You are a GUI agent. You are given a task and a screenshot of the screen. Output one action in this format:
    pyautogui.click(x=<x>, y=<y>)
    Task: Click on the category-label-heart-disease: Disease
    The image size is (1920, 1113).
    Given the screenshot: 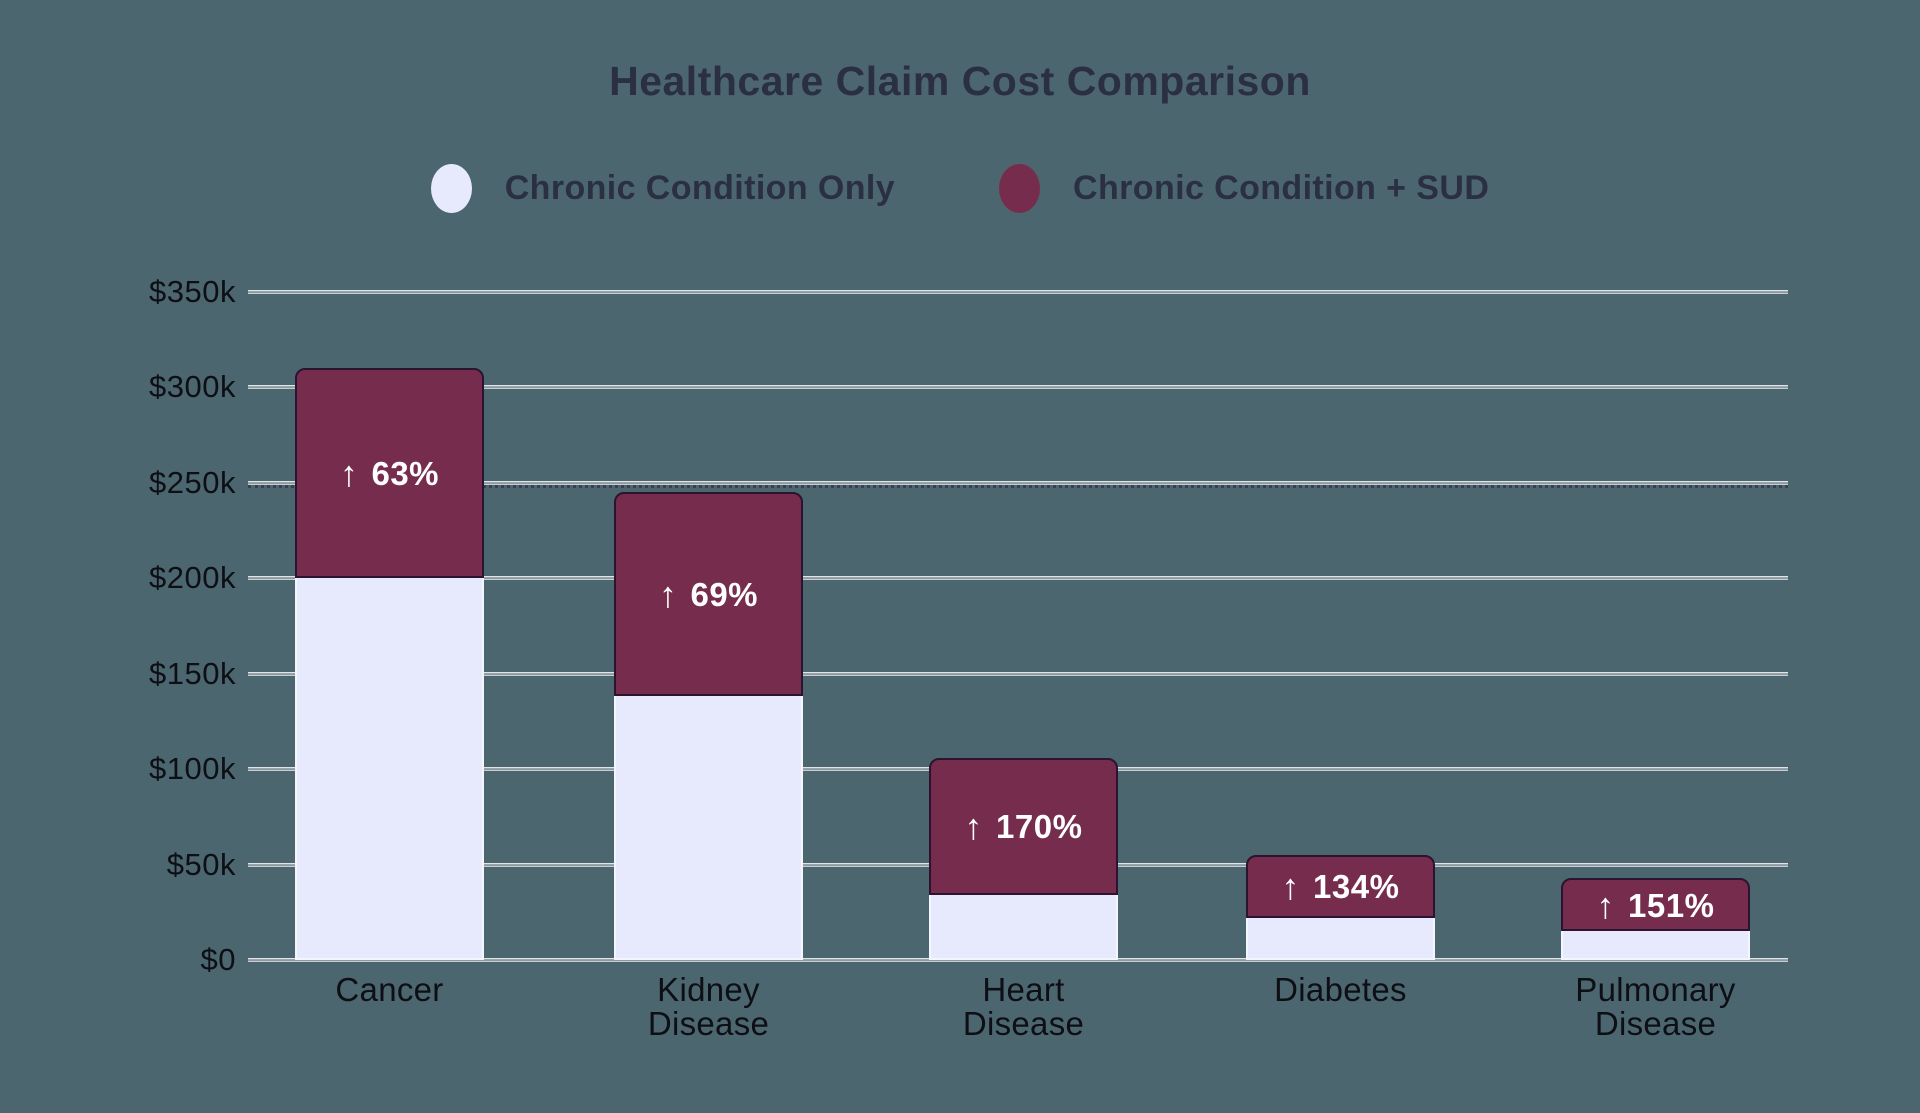 What is the action you would take?
    pyautogui.click(x=1023, y=1023)
    